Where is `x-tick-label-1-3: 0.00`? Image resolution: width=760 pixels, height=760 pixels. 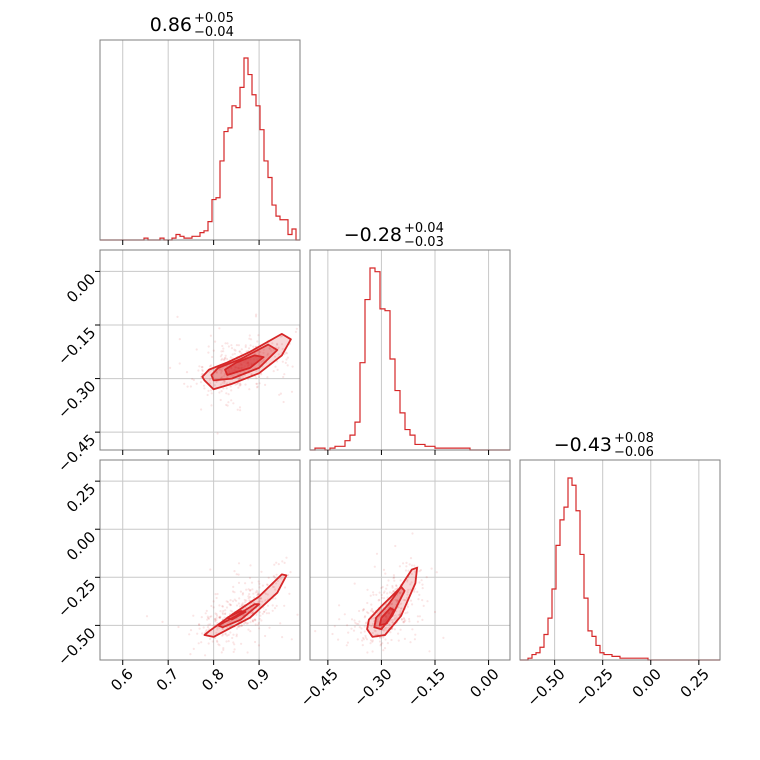 x-tick-label-1-3: 0.00 is located at coordinates (484, 683).